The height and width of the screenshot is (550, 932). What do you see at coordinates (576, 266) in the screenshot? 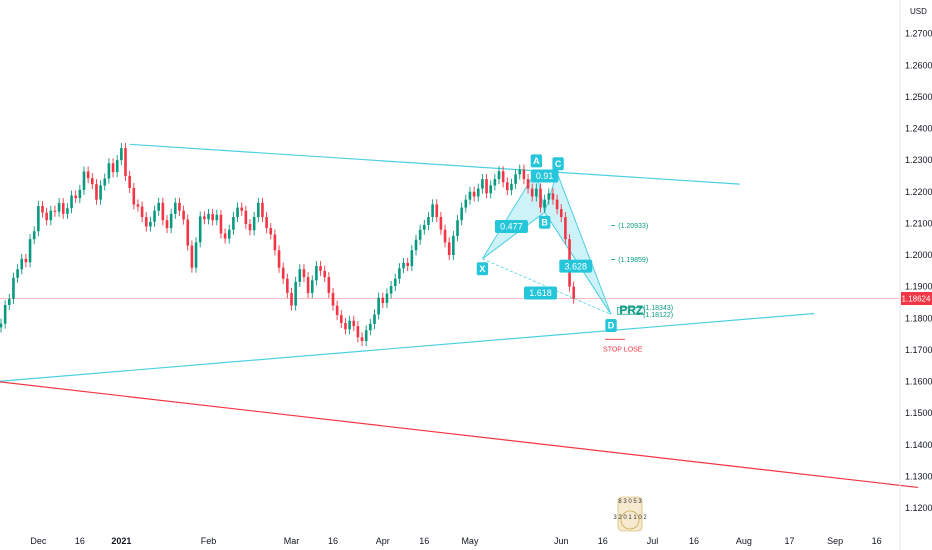
I see `ratio-label: 3.628` at bounding box center [576, 266].